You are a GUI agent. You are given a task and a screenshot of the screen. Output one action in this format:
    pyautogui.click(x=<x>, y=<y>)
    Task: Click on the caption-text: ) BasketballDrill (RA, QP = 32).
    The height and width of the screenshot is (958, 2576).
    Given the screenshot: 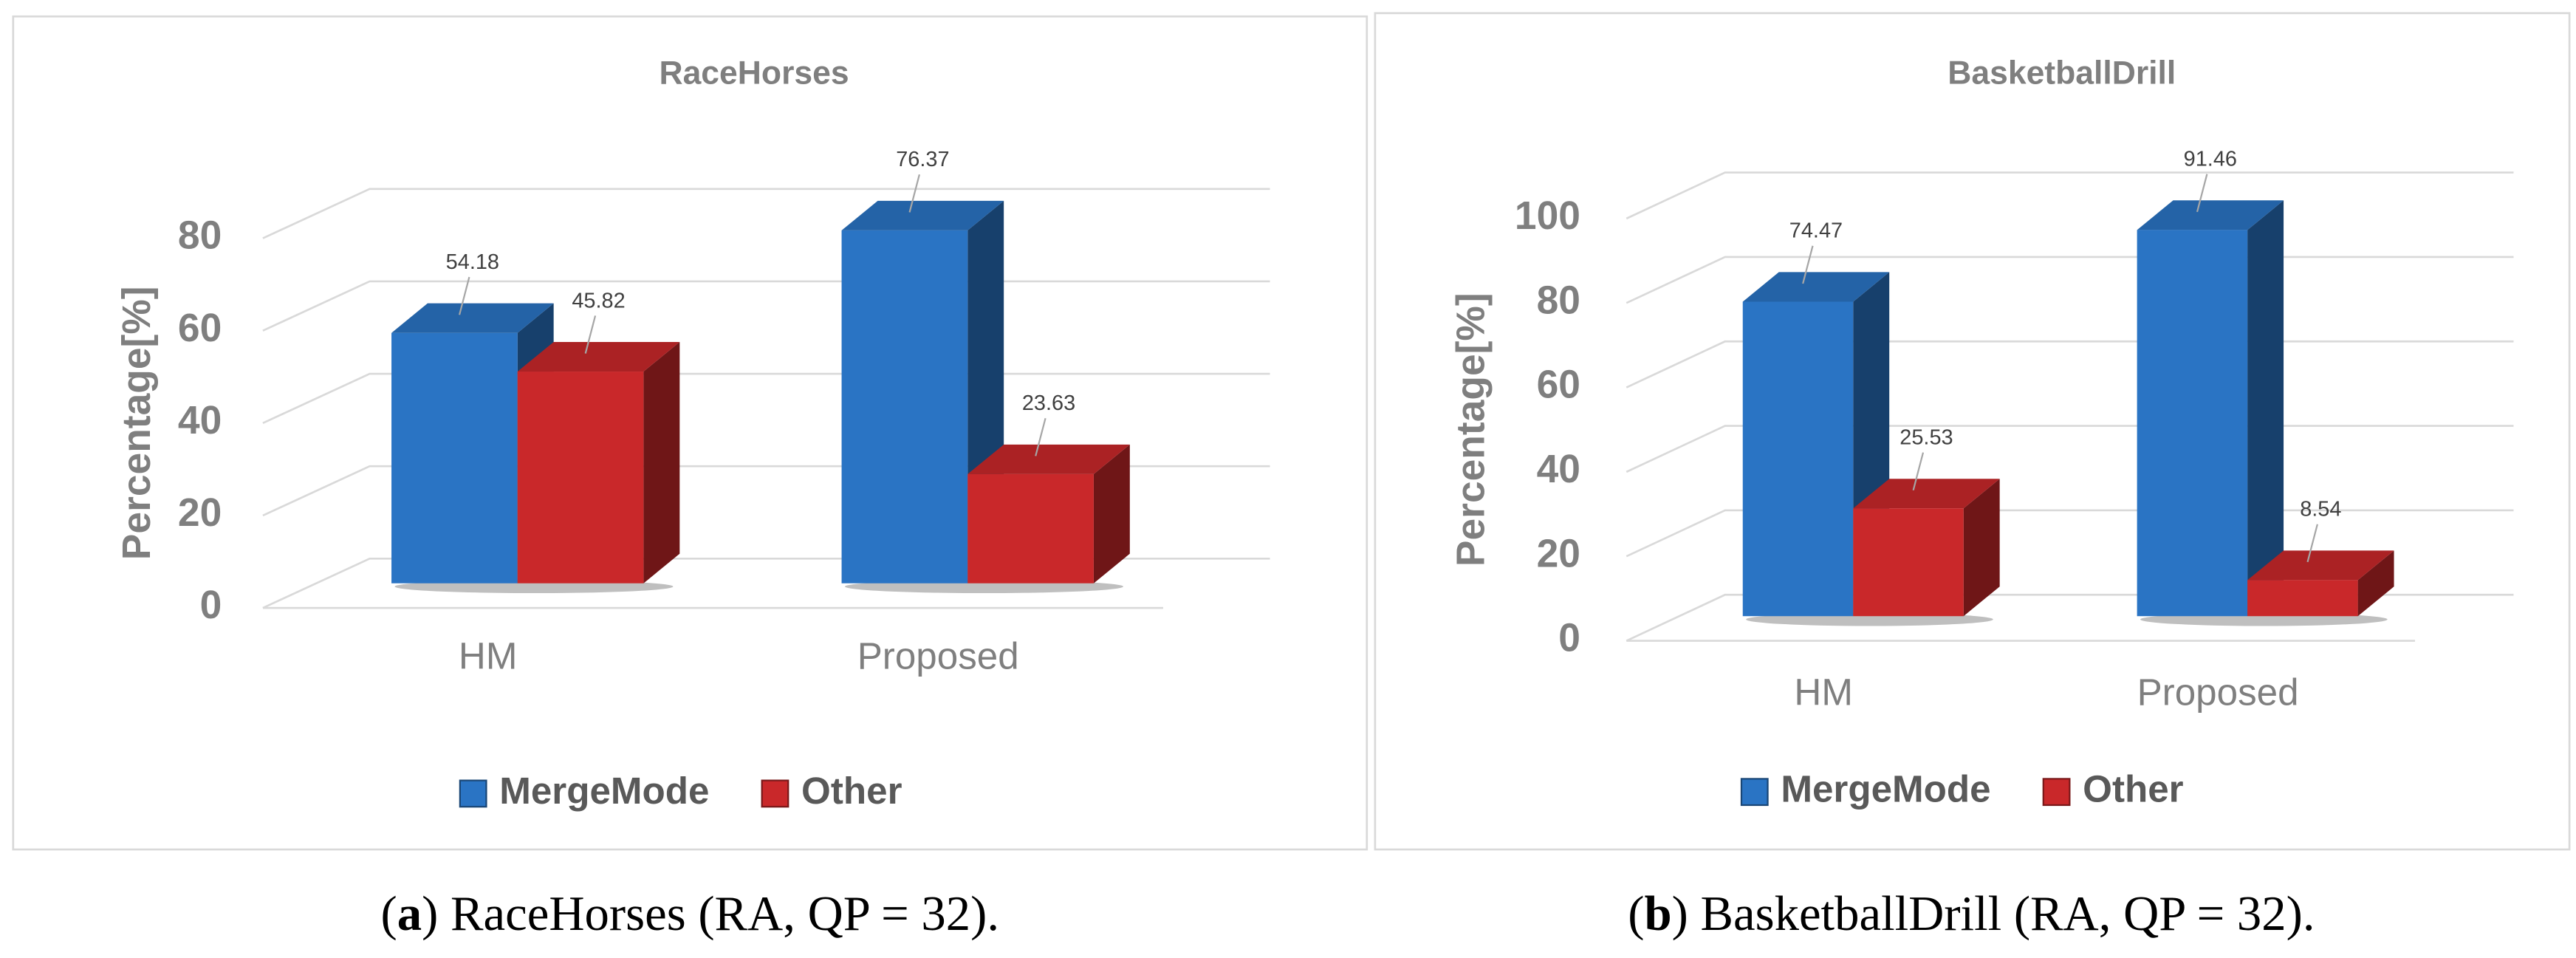 What is the action you would take?
    pyautogui.click(x=1993, y=914)
    